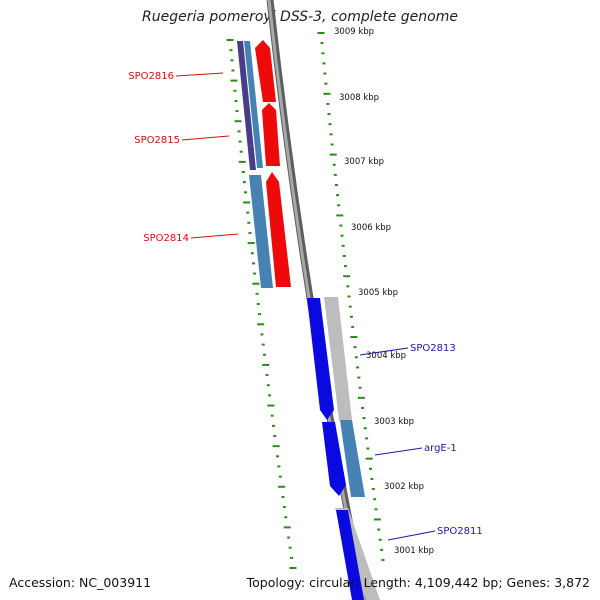 The width and height of the screenshot is (600, 600). I want to click on feature-cds-purple, so click(246, 105).